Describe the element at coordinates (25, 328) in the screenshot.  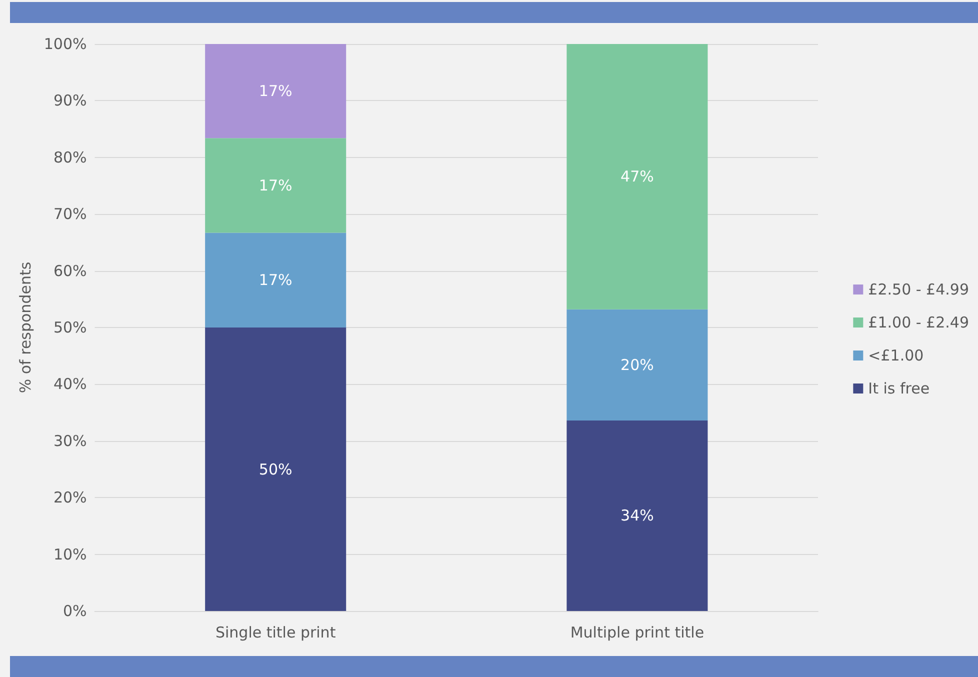
I see `y-axis-title: % of respondents` at that location.